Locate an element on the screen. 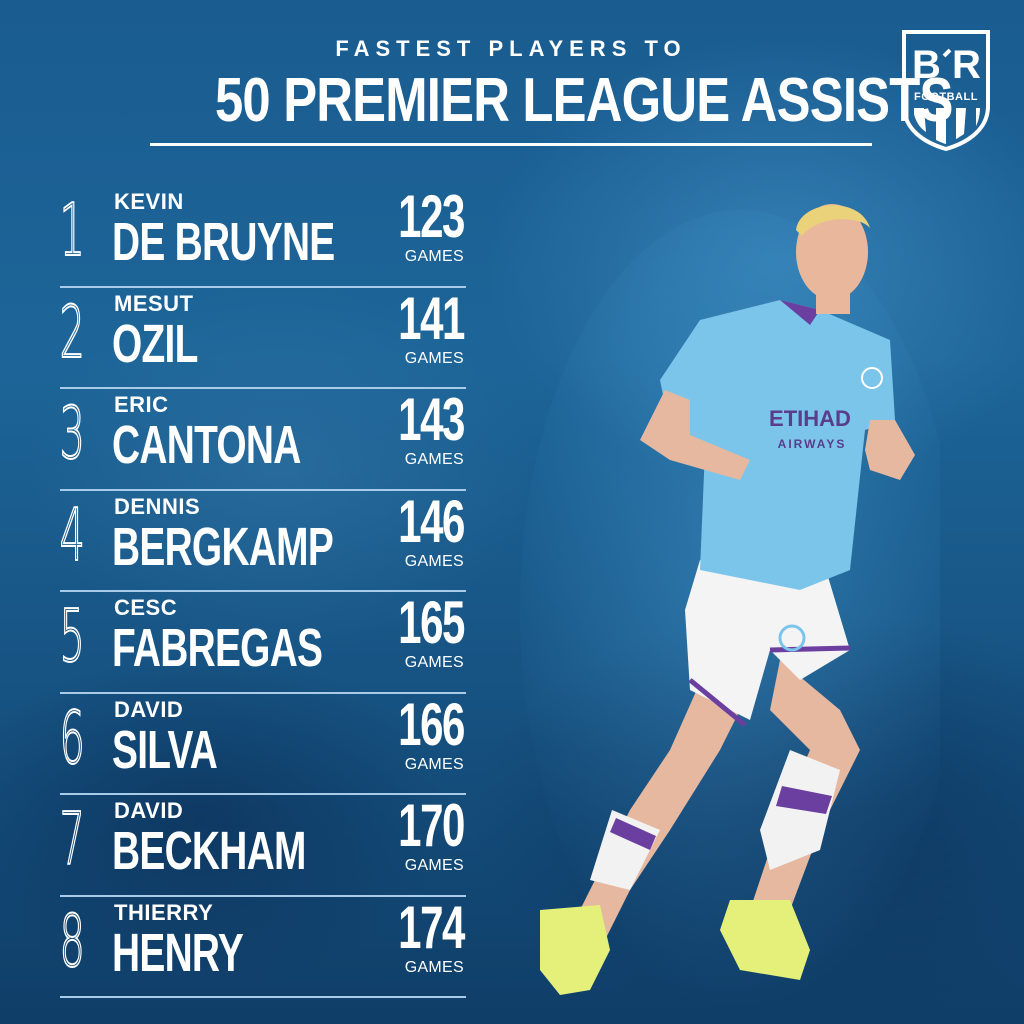 This screenshot has width=1024, height=1024. games-value: 174 is located at coordinates (431, 927).